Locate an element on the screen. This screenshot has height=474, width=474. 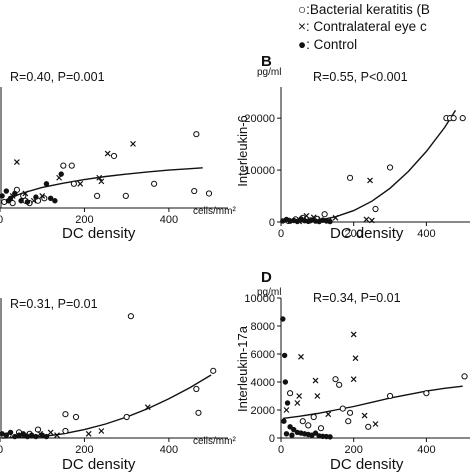
panel-c-point-filled-circle is located at coordinates (23, 434).